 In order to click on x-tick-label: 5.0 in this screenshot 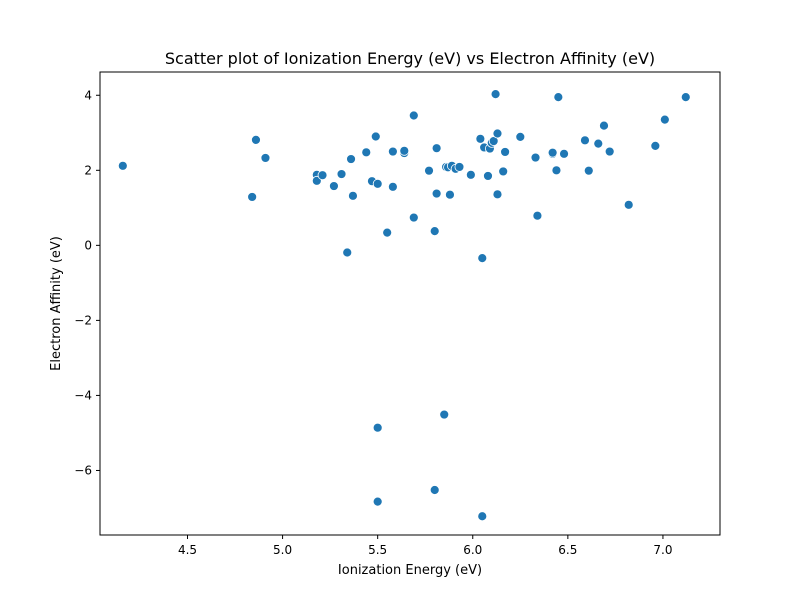, I will do `click(282, 550)`.